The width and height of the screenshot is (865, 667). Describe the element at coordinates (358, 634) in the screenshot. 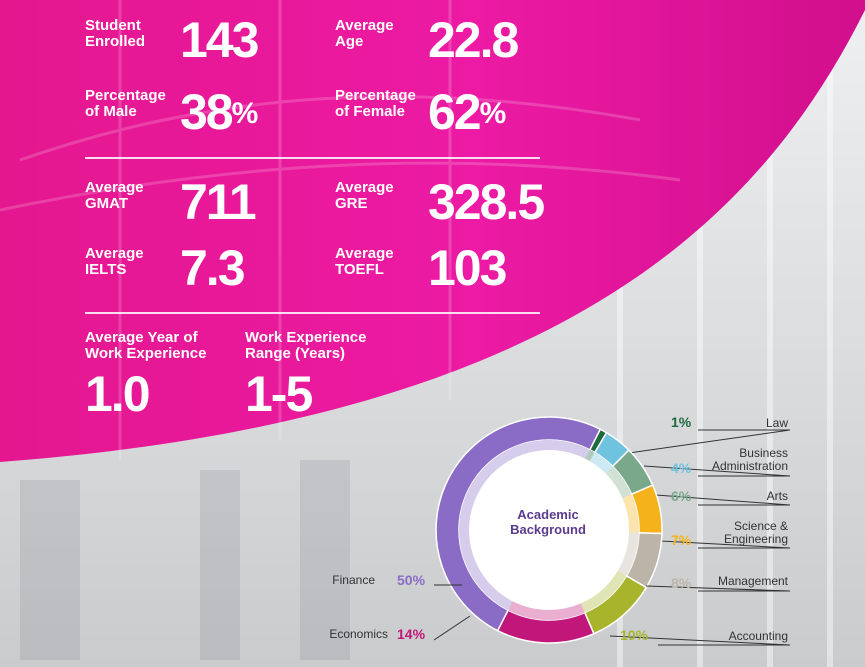

I see `category-label-economics: Economics` at that location.